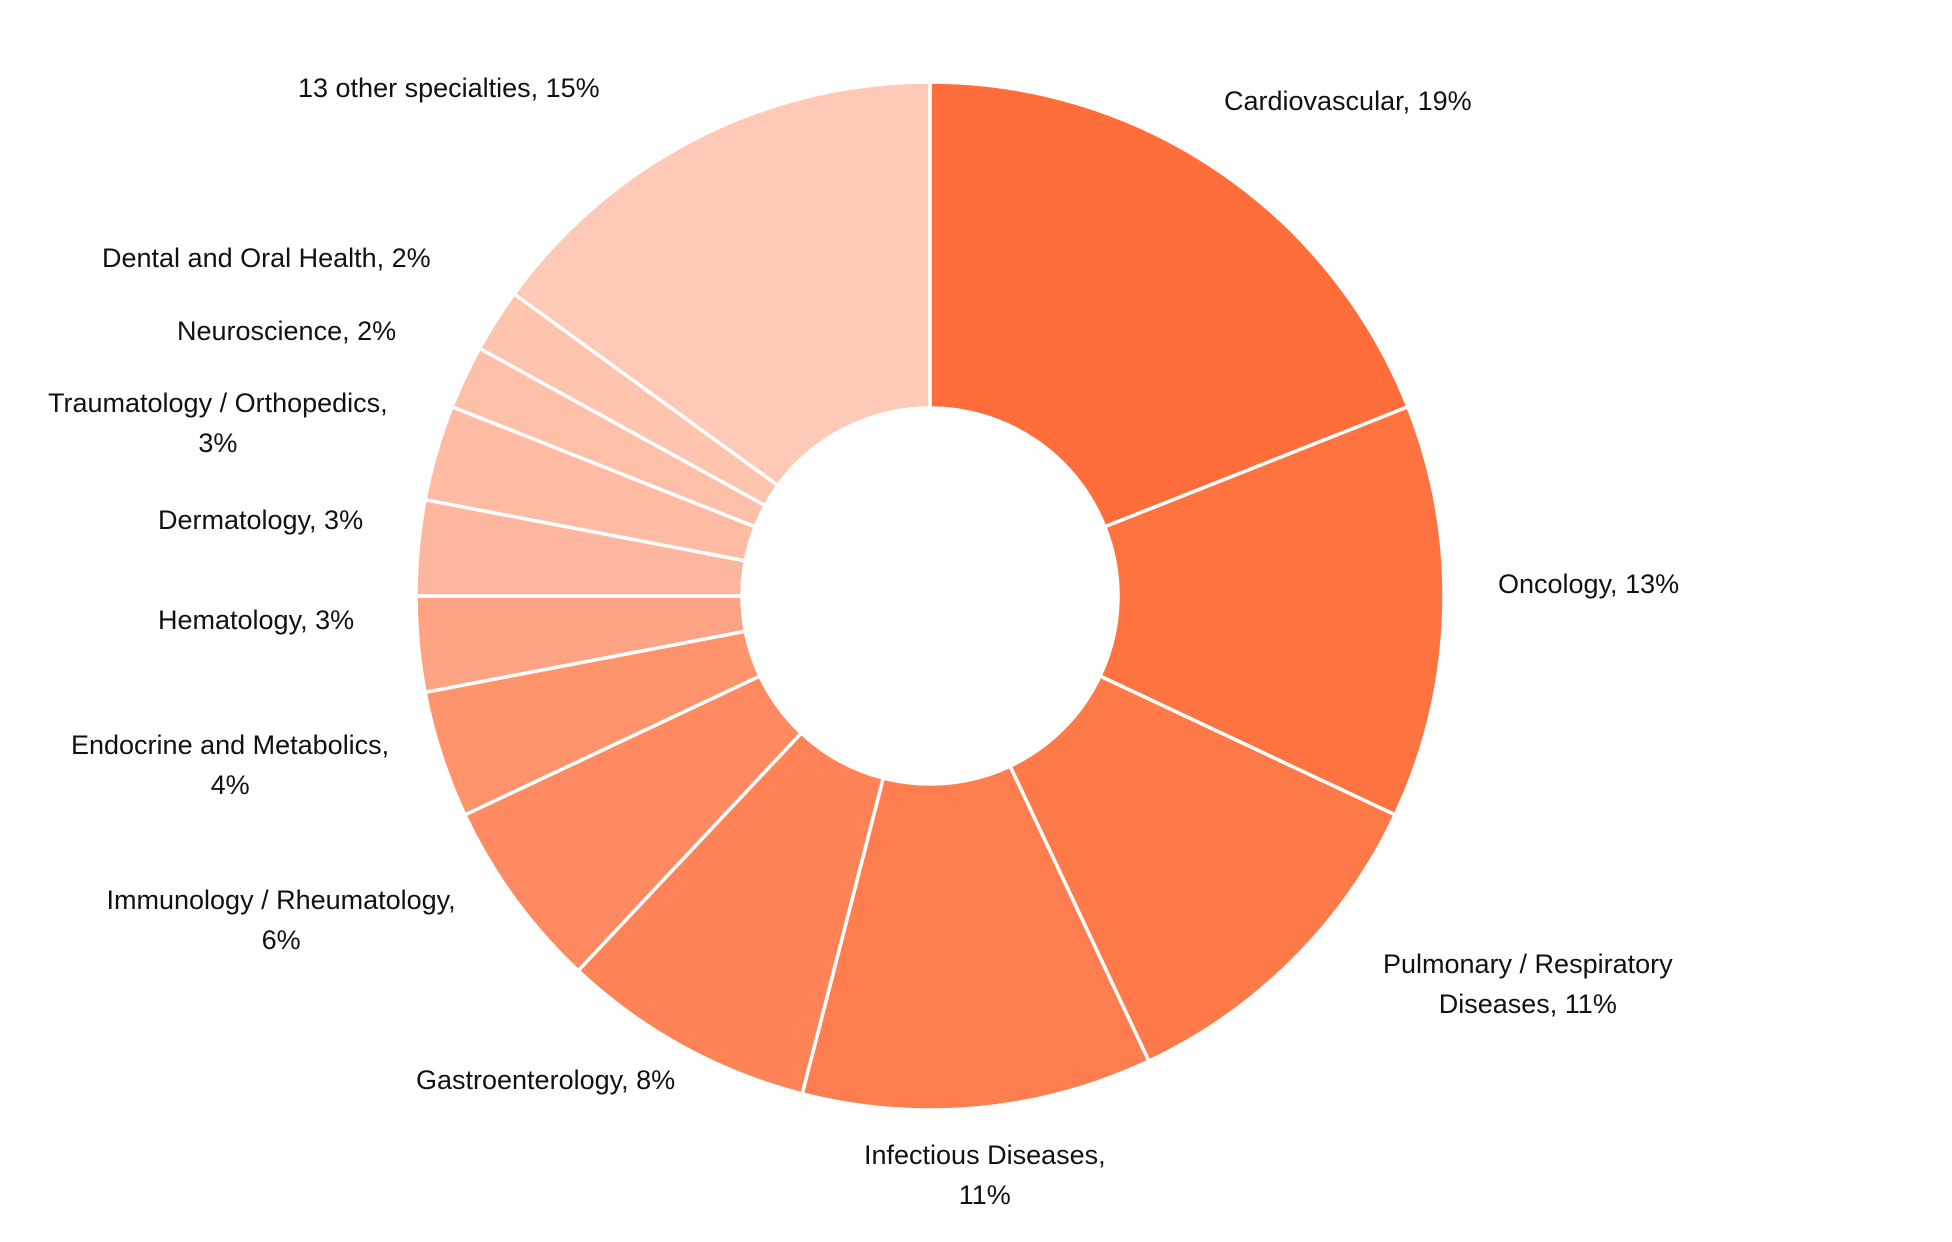  I want to click on slice-label-line: Oncology, 13%, so click(1589, 584).